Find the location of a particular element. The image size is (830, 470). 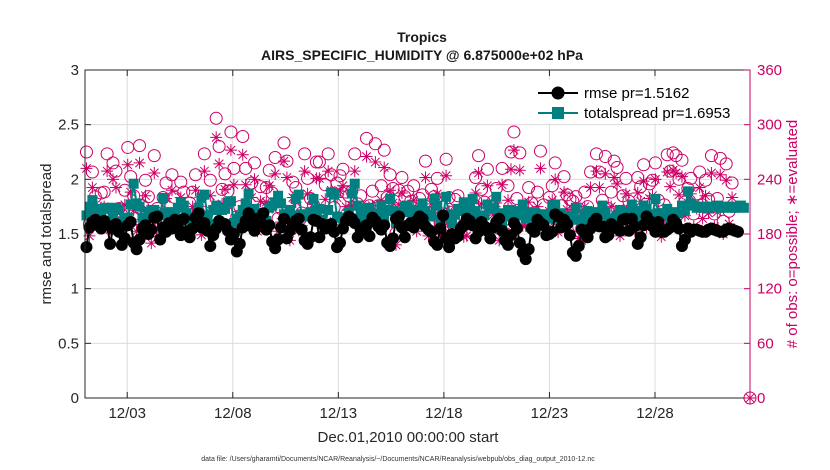

y-right-tick-label: 120 is located at coordinates (769, 289).